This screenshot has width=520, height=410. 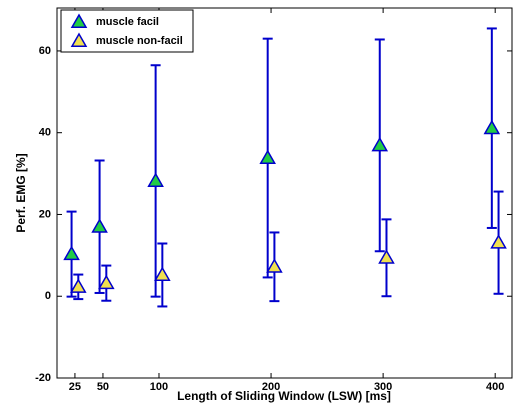 What do you see at coordinates (284, 396) in the screenshot?
I see `x-axis-label: Length of Sliding Window (LSW) [ms]` at bounding box center [284, 396].